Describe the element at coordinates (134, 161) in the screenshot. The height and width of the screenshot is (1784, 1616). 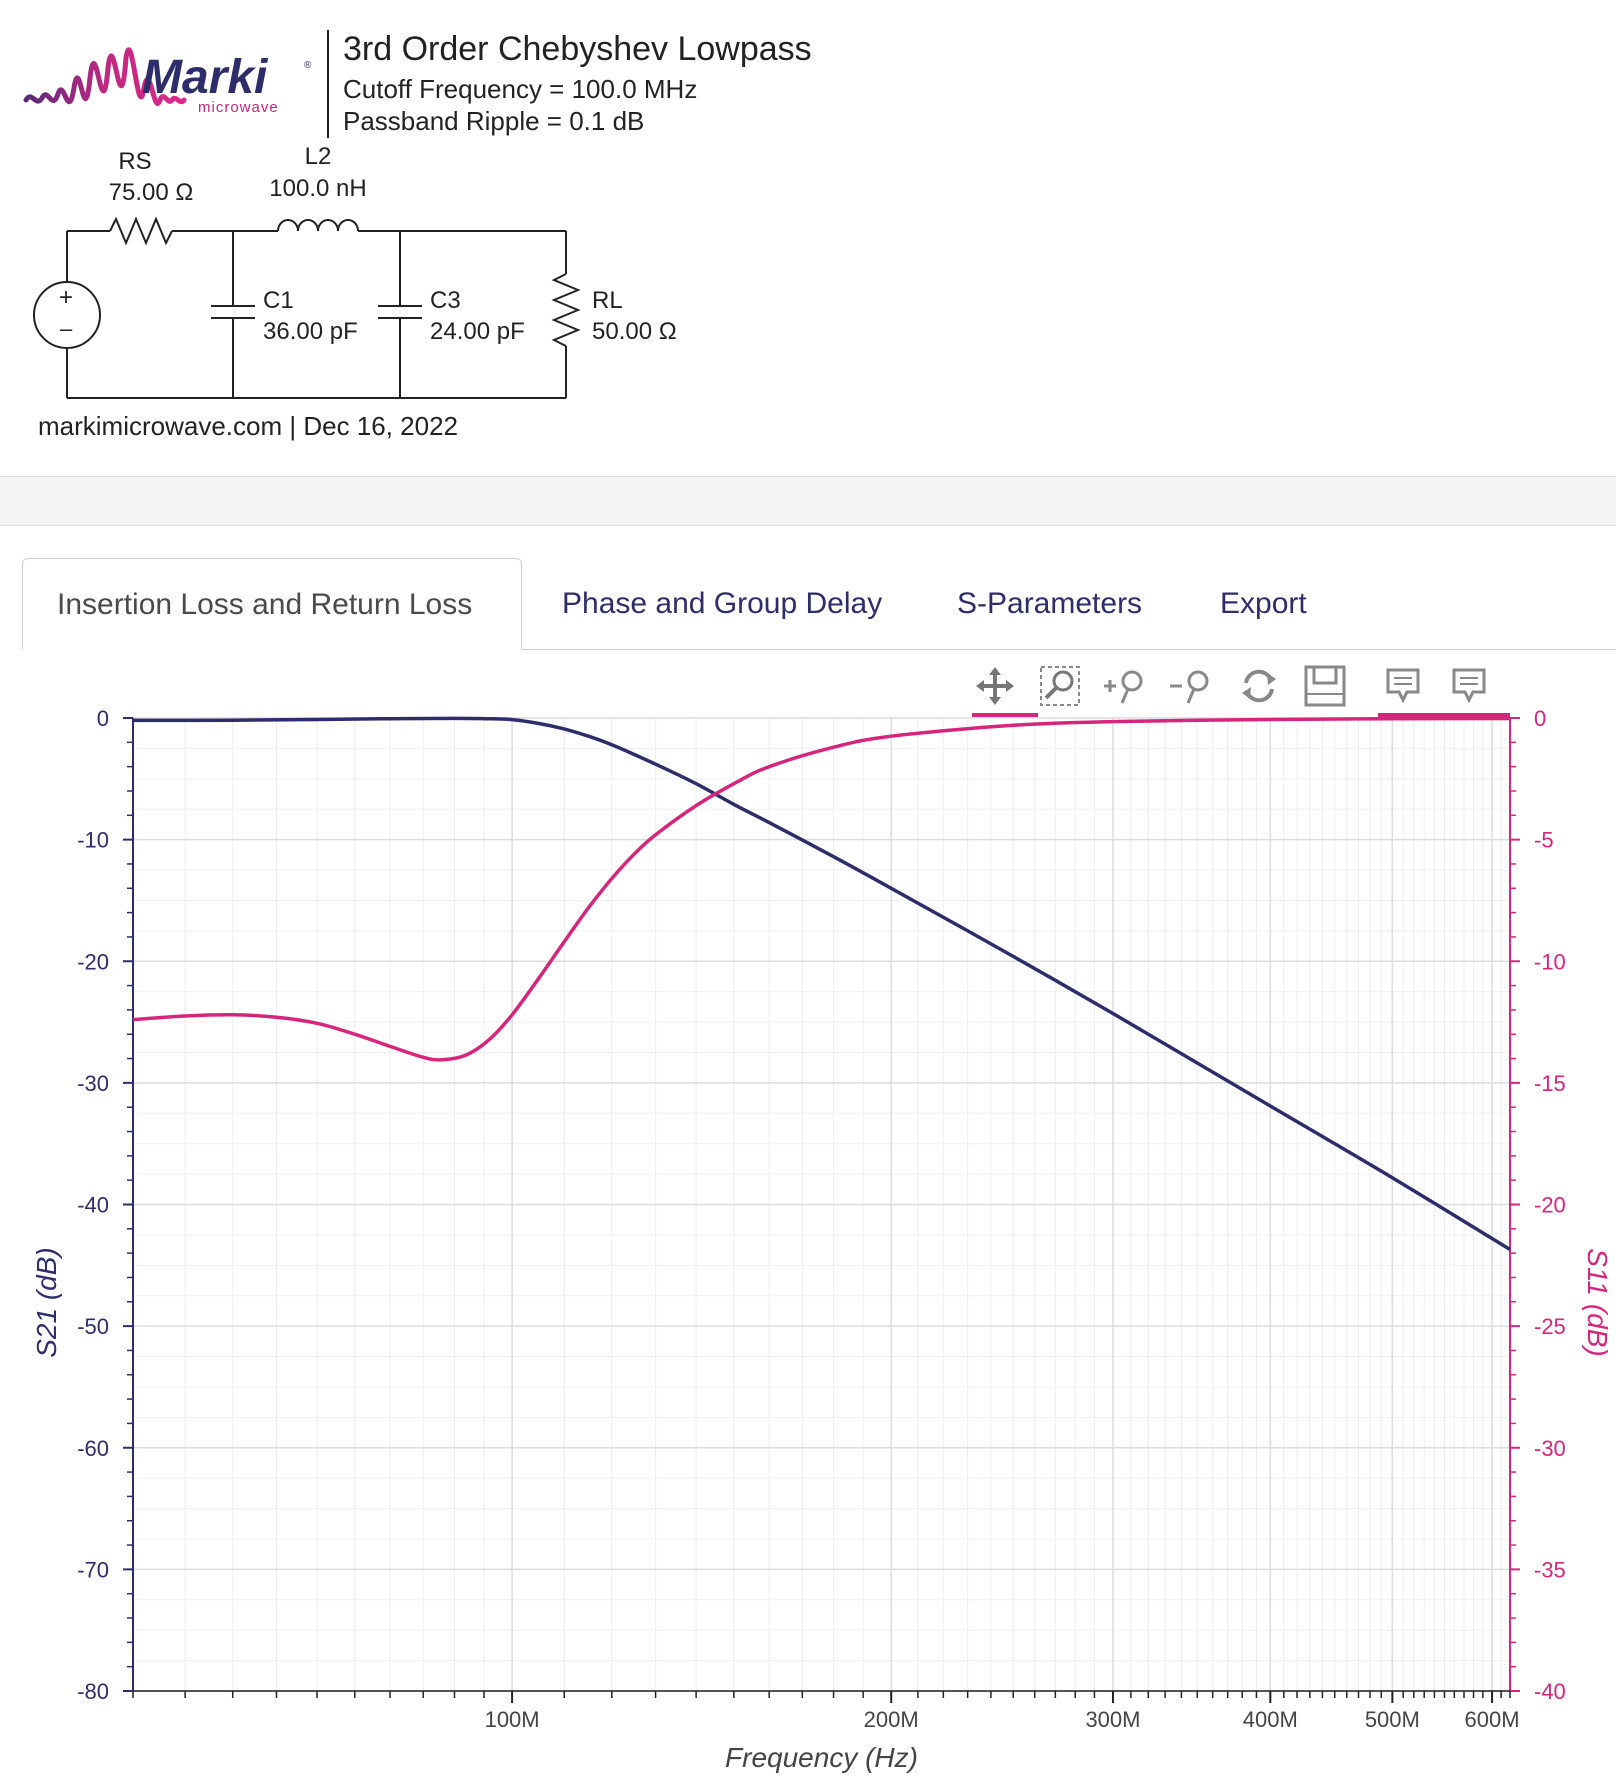
I see `rs-name: RS` at that location.